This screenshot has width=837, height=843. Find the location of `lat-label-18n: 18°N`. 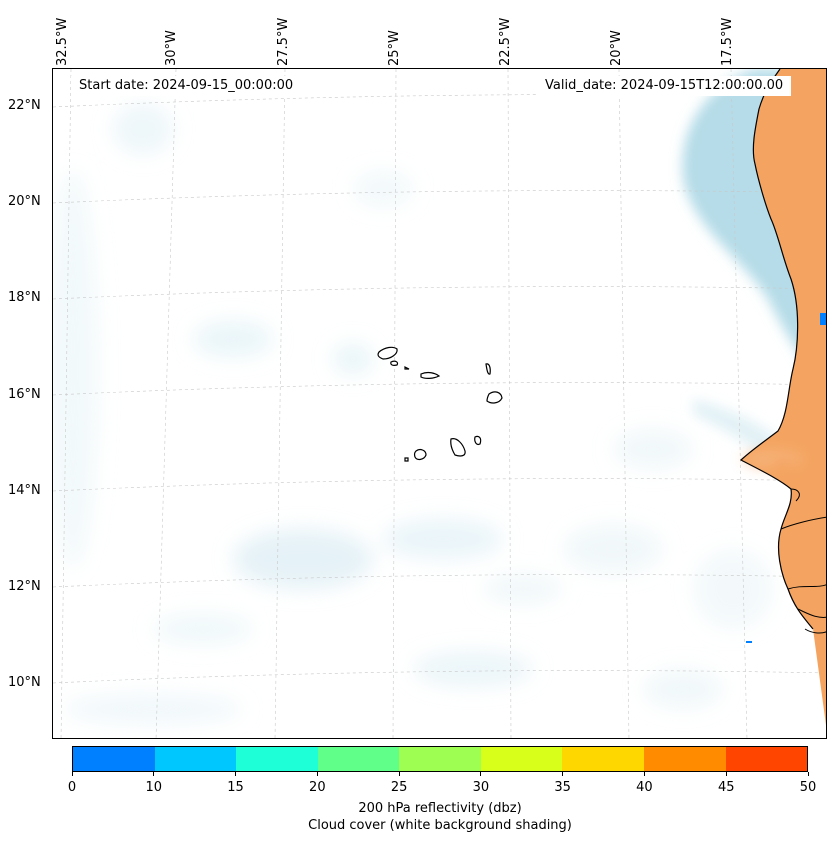

lat-label-18n: 18°N is located at coordinates (24, 297).